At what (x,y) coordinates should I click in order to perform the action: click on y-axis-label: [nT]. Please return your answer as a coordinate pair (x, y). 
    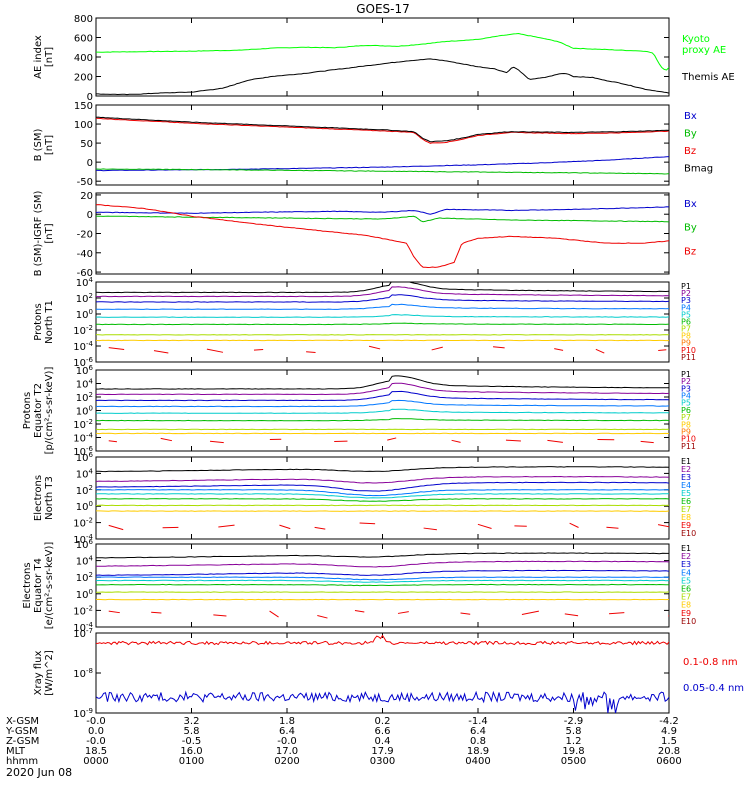
    Looking at the image, I should click on (49, 233).